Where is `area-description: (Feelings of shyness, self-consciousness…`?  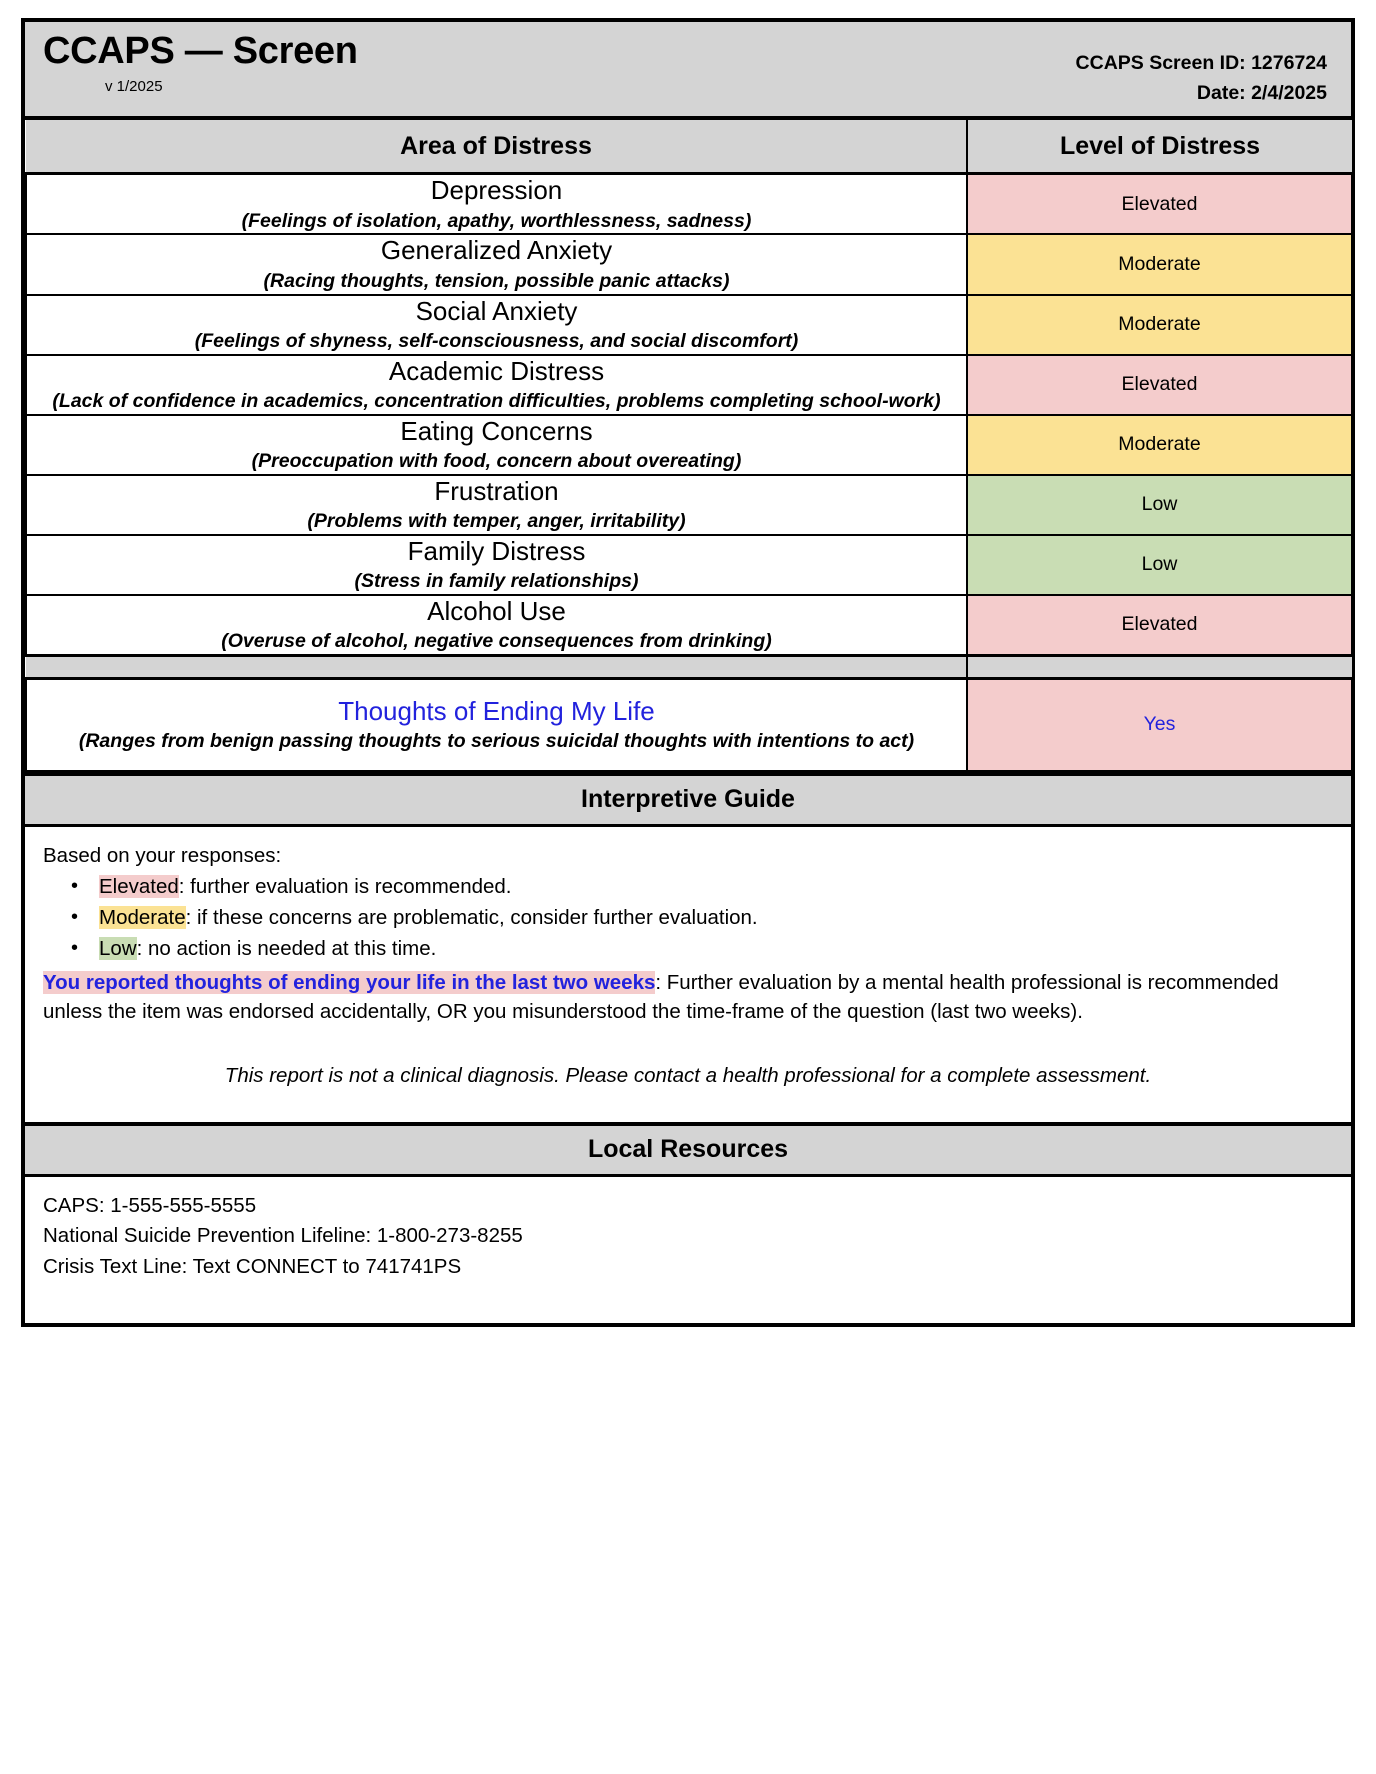
area-description: (Feelings of shyness, self-consciousness… is located at coordinates (496, 341).